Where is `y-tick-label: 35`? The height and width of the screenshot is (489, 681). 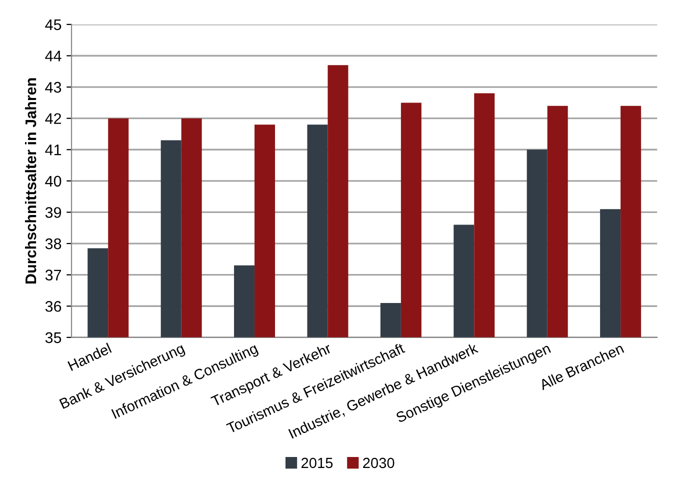
y-tick-label: 35 is located at coordinates (53, 338).